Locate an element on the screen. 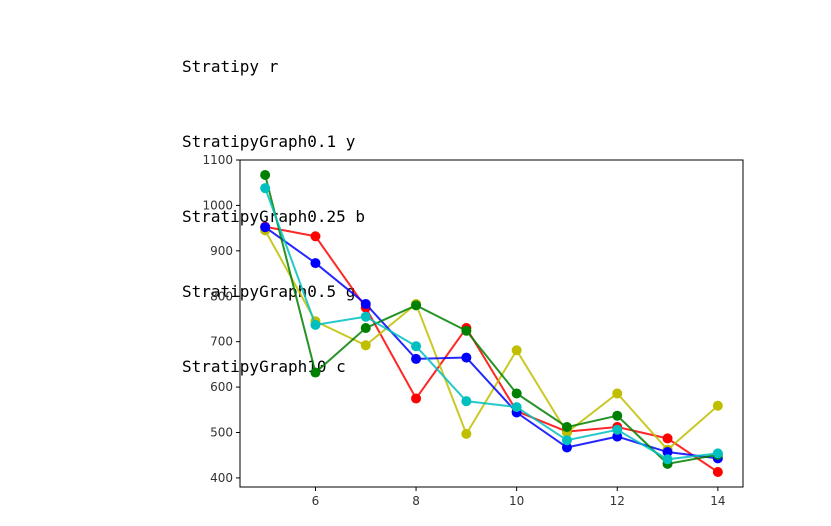 The height and width of the screenshot is (526, 831). y-tick-label: 1100 is located at coordinates (217, 160).